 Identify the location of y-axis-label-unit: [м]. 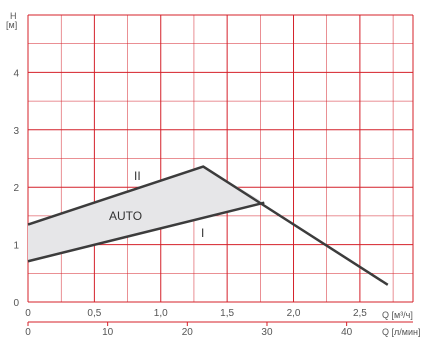
(11, 25).